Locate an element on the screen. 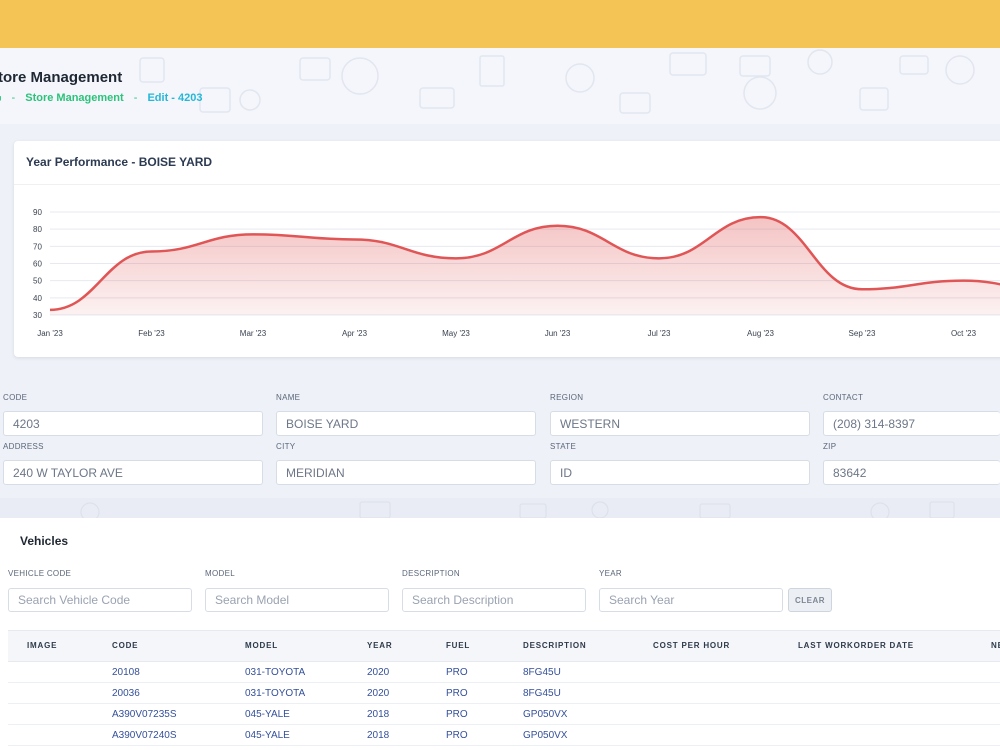 This screenshot has height=750, width=1000. contact-field is located at coordinates (911, 423).